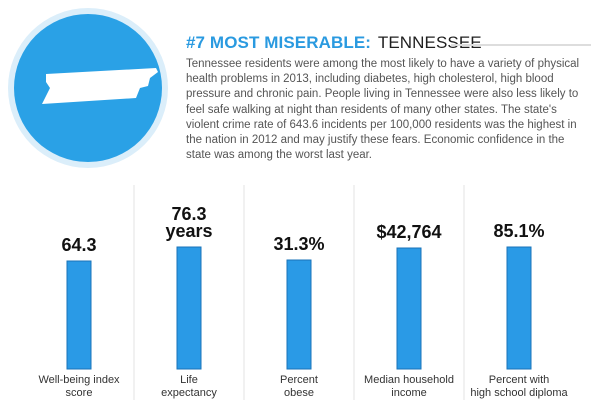 This screenshot has width=600, height=400. I want to click on data-label: $42,764, so click(408, 232).